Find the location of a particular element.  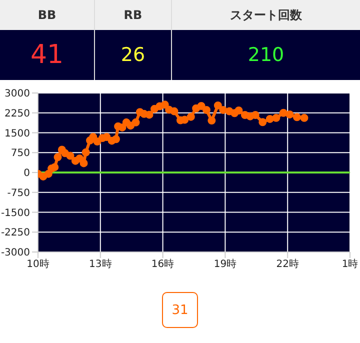

x-tick-label: 22時 is located at coordinates (287, 264).